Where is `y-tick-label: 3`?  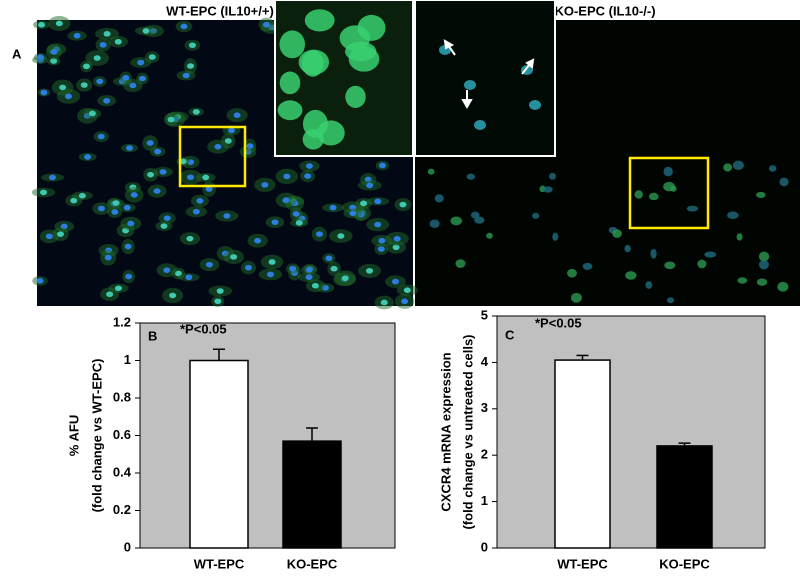 y-tick-label: 3 is located at coordinates (484, 407).